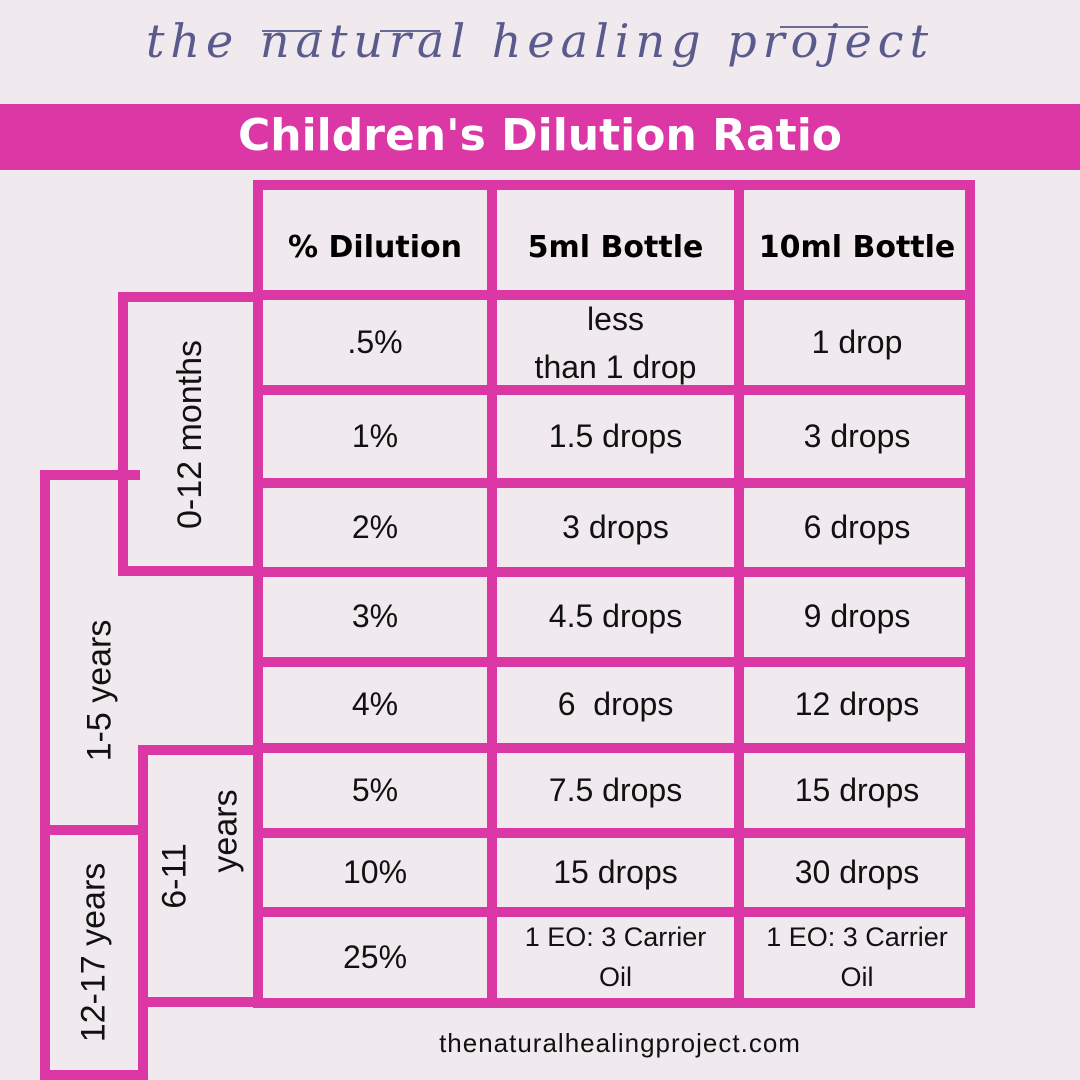 The image size is (1080, 1080). I want to click on title-banner: Children's Dilution Ratio, so click(540, 137).